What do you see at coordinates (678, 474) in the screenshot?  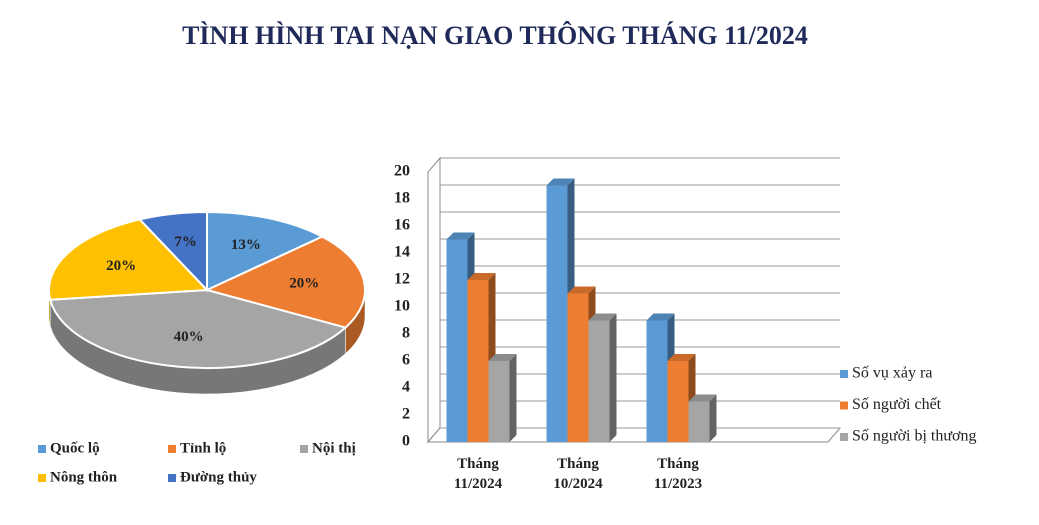 I see `x-tick-label: Tháng 11/2023` at bounding box center [678, 474].